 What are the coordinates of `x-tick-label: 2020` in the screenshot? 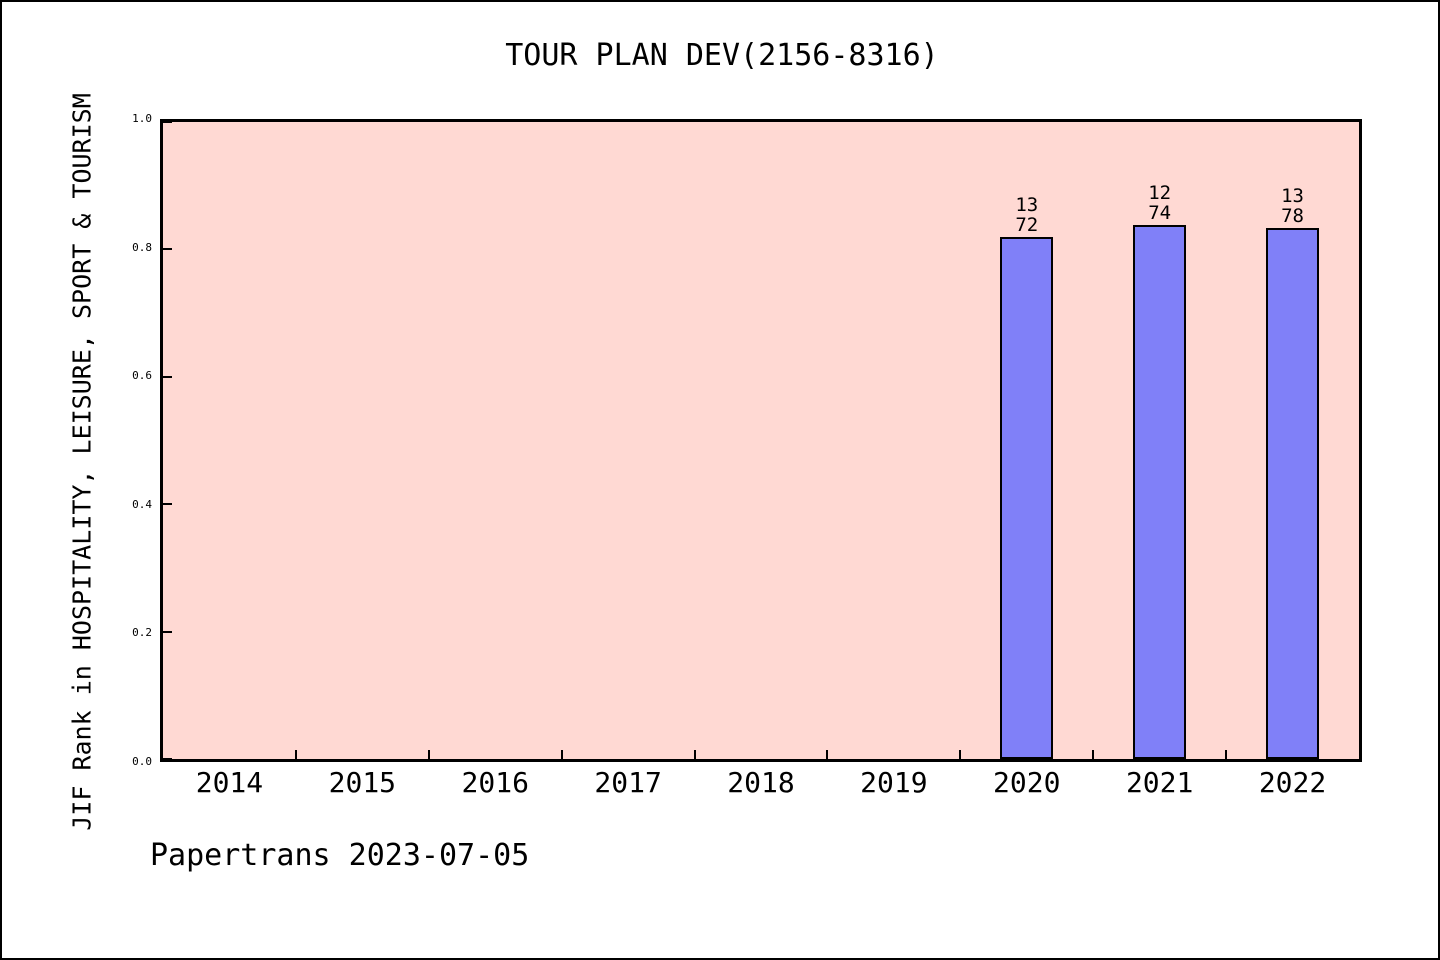 It's located at (1027, 782).